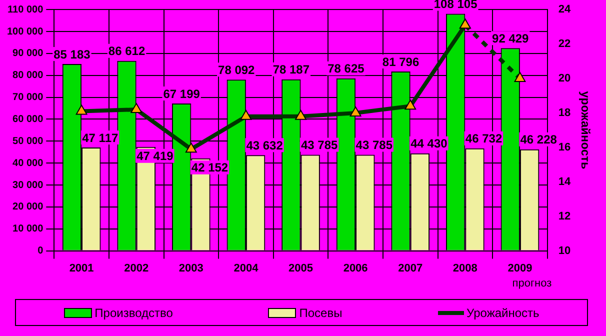  I want to click on y-tick-label: 30 000, so click(28, 185).